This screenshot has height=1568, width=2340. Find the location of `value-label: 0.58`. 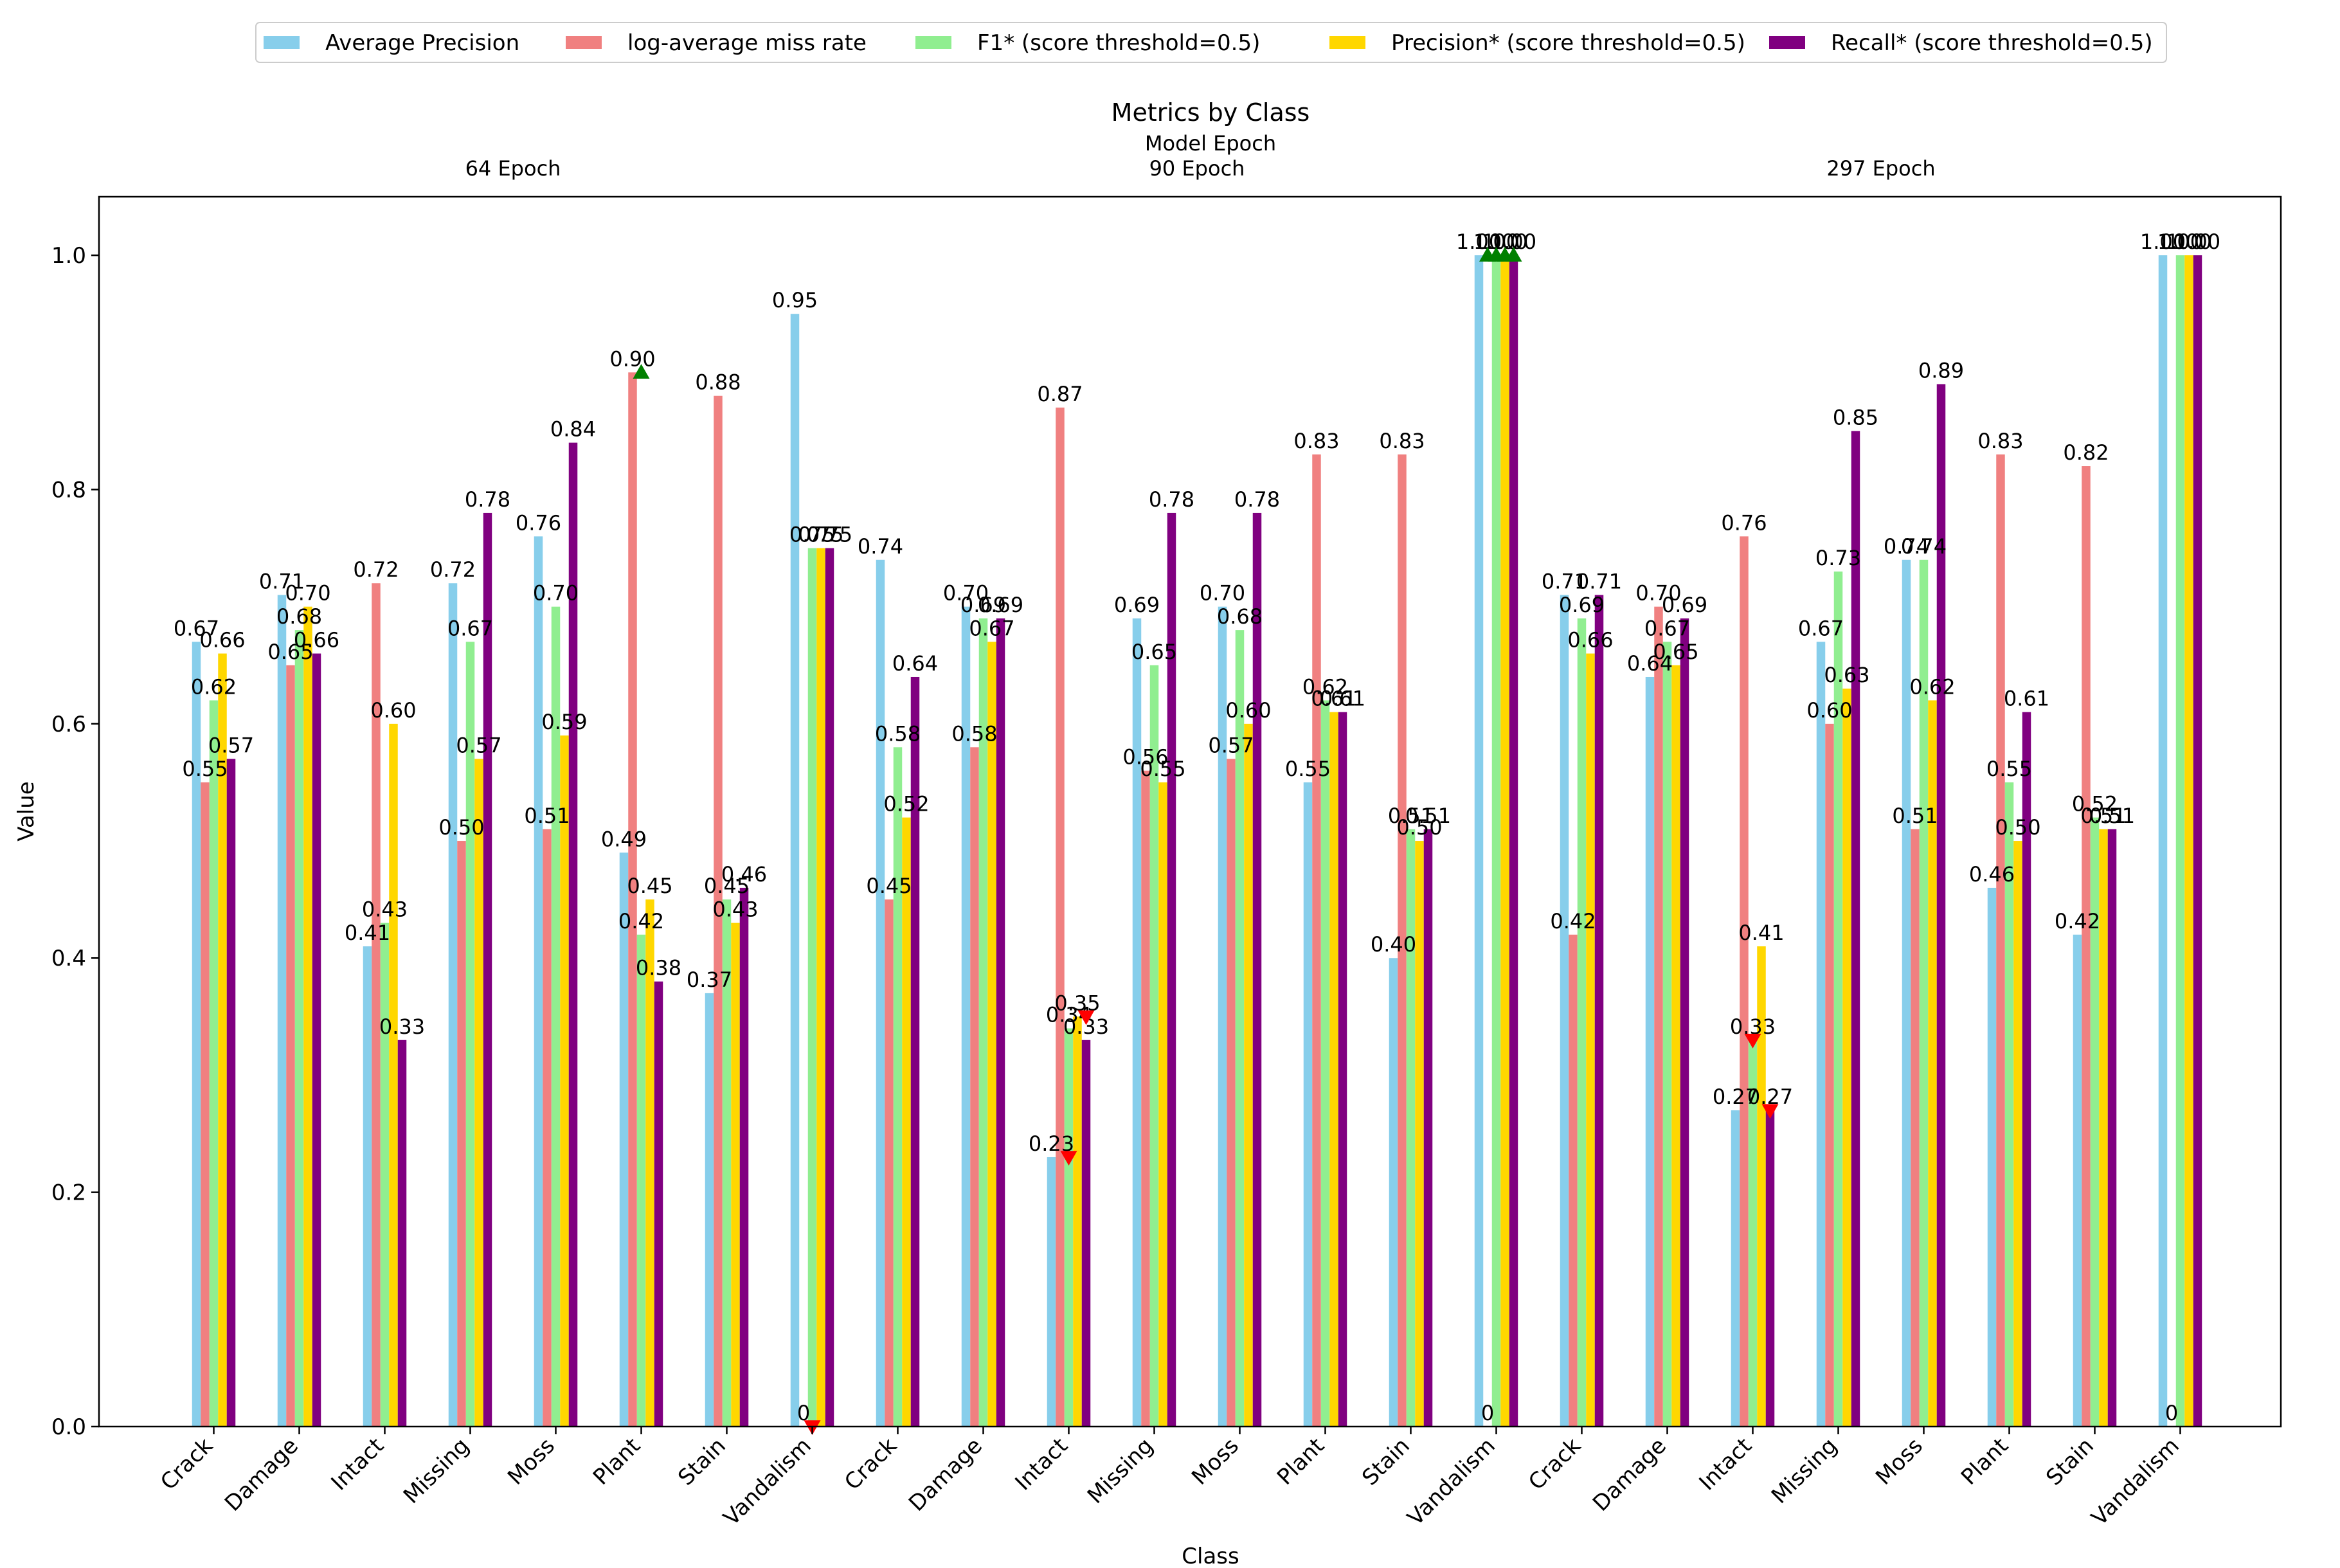

value-label: 0.58 is located at coordinates (898, 733).